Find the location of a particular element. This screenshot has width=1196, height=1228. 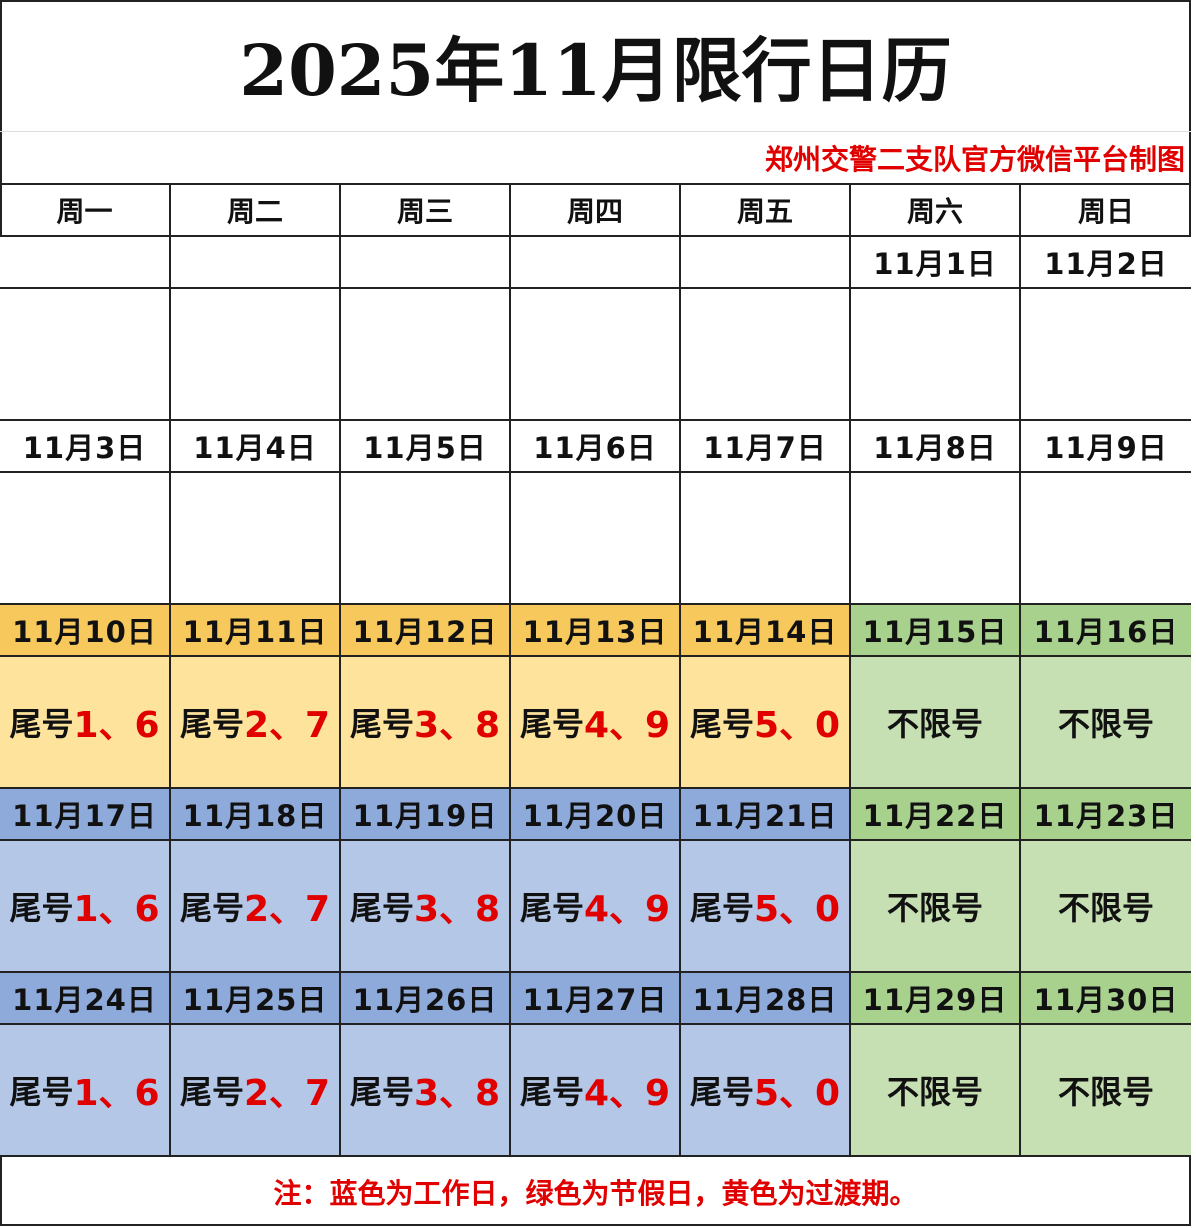

date-cell: 11月19日 is located at coordinates (426, 815).